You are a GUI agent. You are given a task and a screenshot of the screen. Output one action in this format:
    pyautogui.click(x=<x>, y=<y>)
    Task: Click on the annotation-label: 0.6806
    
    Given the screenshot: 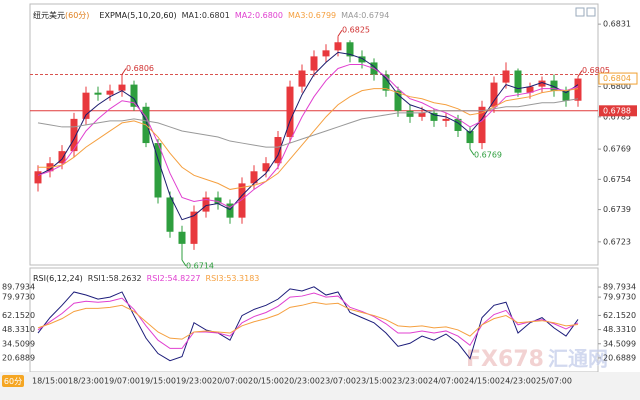 What is the action you would take?
    pyautogui.click(x=140, y=68)
    